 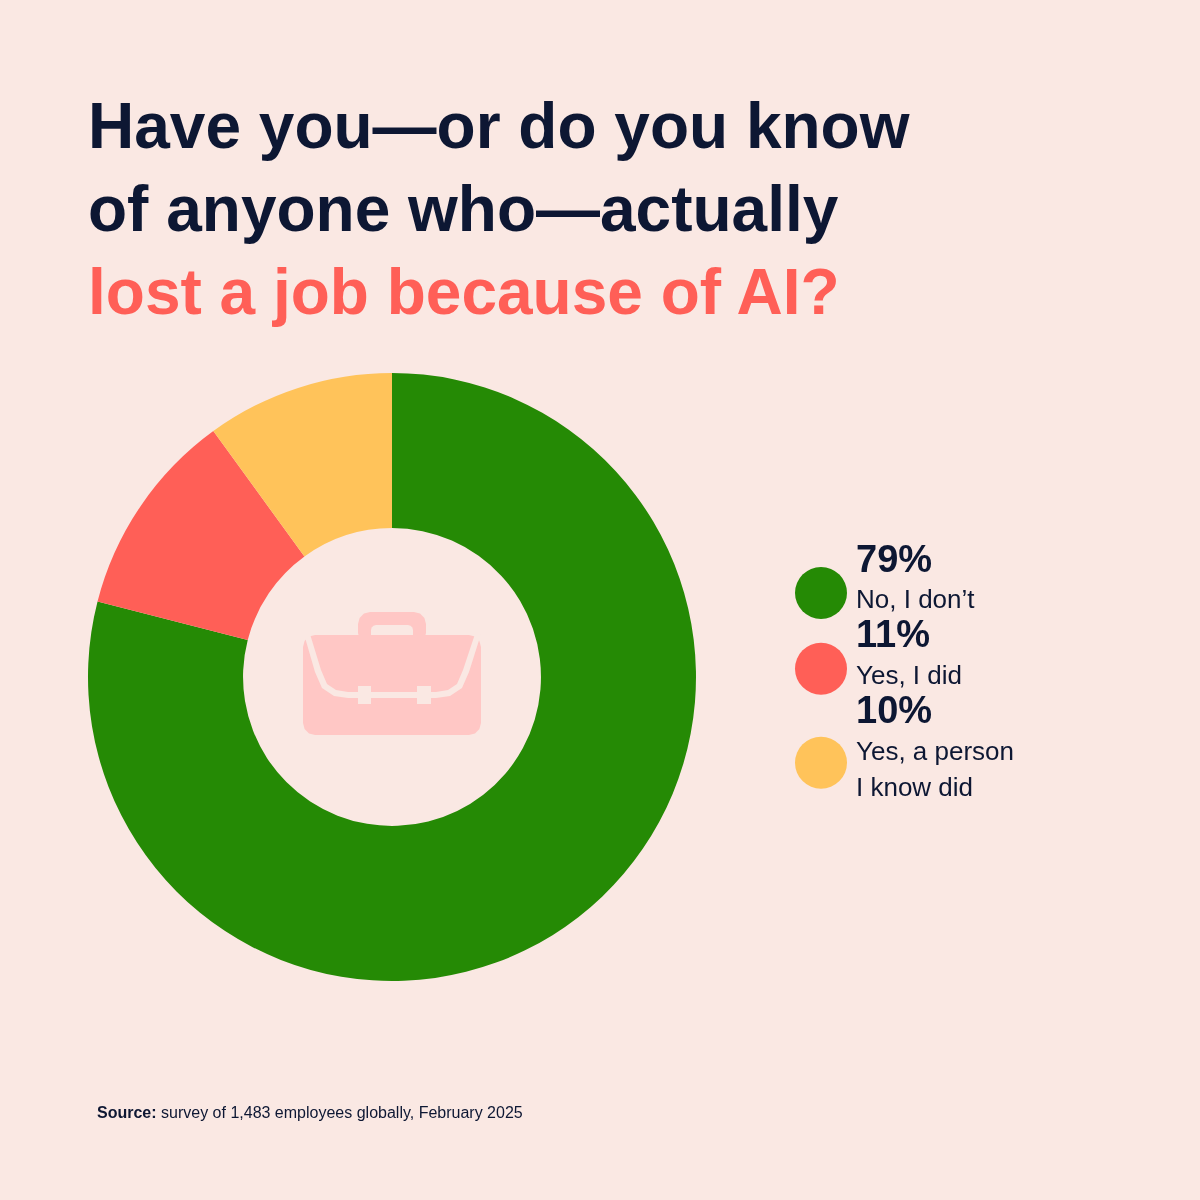 What do you see at coordinates (894, 558) in the screenshot?
I see `data-label: 79%` at bounding box center [894, 558].